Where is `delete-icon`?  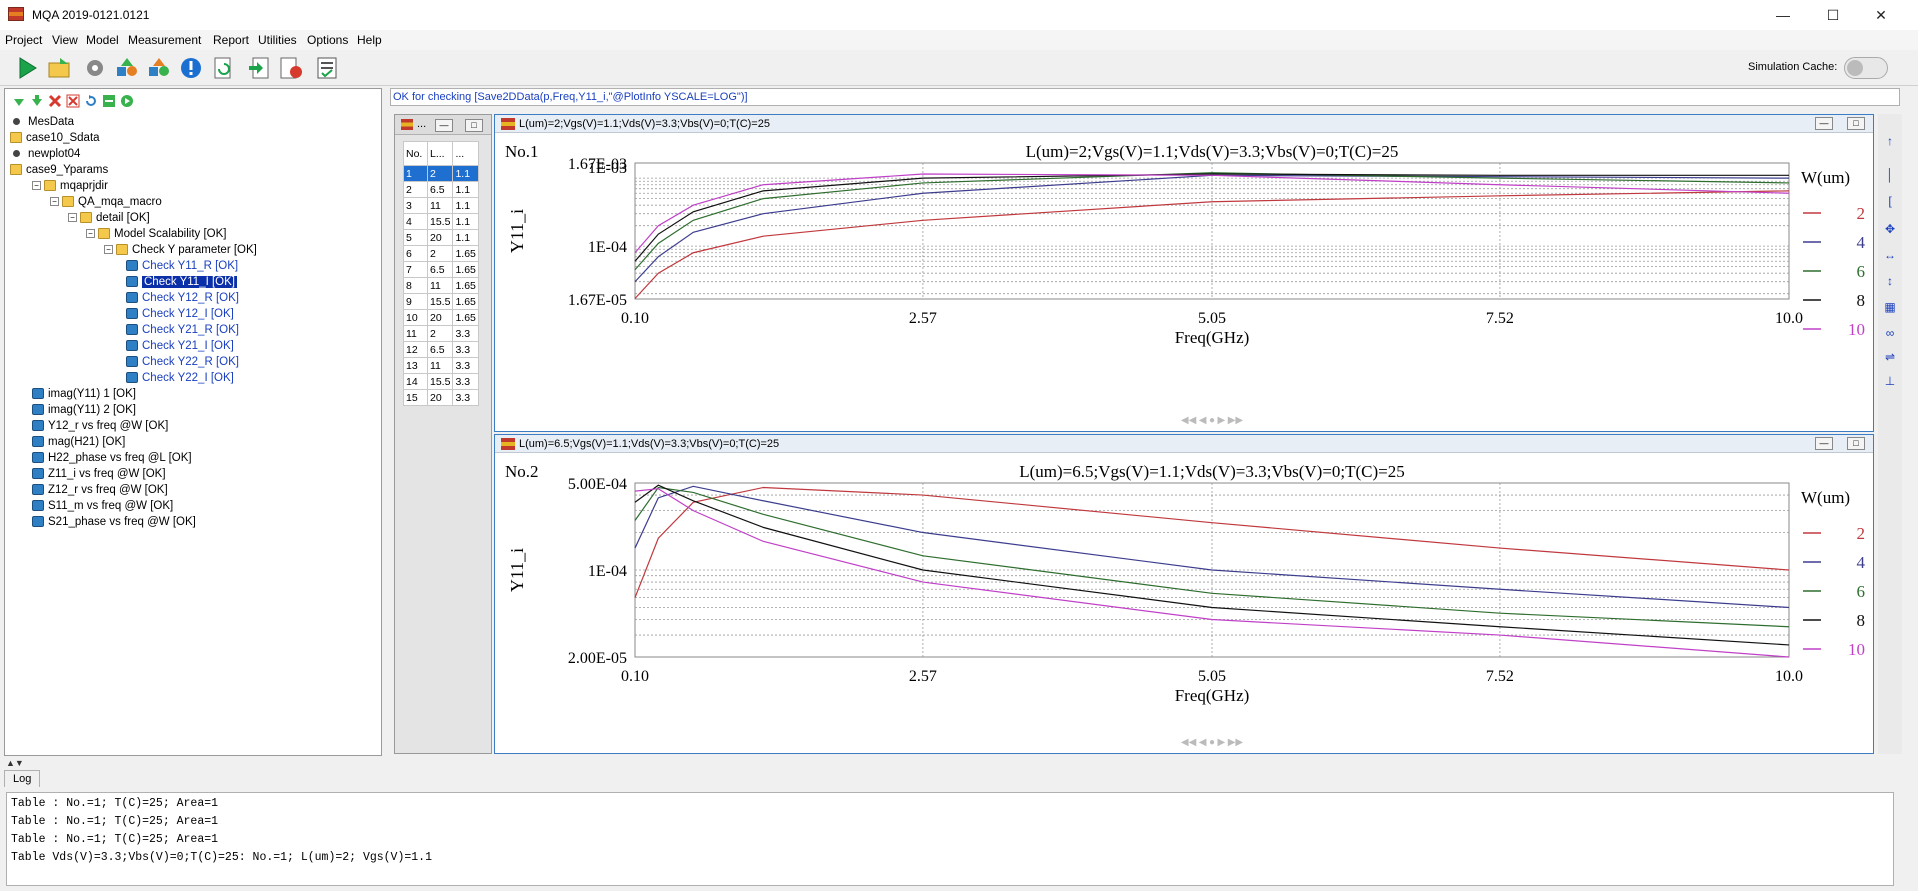 delete-icon is located at coordinates (55, 101).